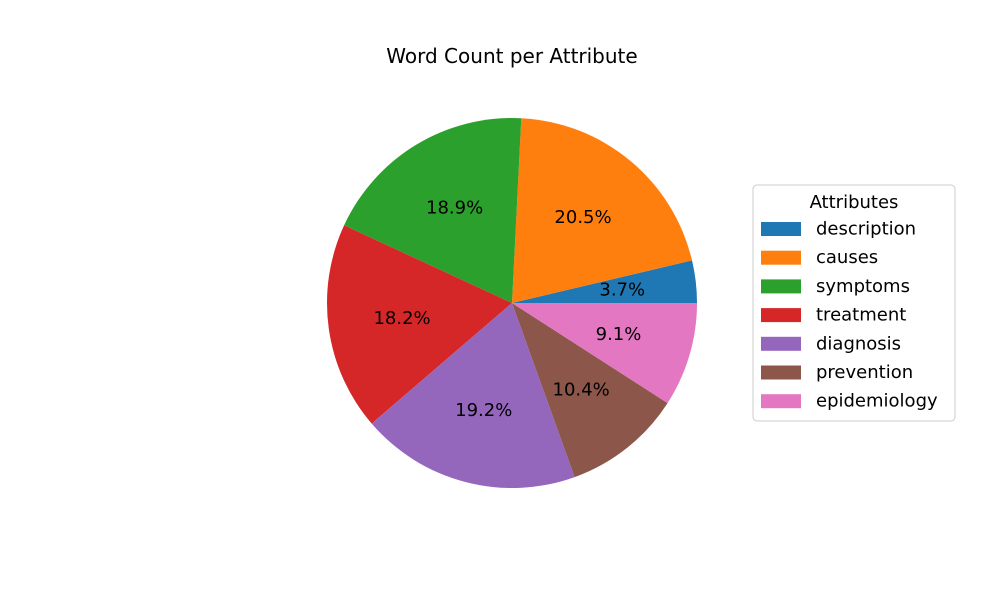  I want to click on legend-label-diagnosis: diagnosis, so click(858, 343).